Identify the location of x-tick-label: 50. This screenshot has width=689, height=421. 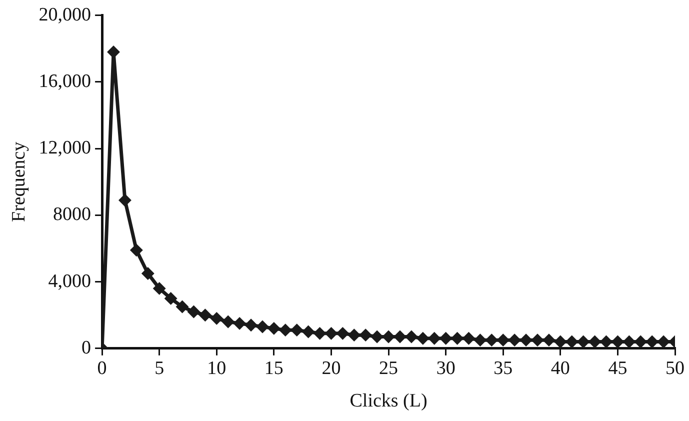
(675, 368).